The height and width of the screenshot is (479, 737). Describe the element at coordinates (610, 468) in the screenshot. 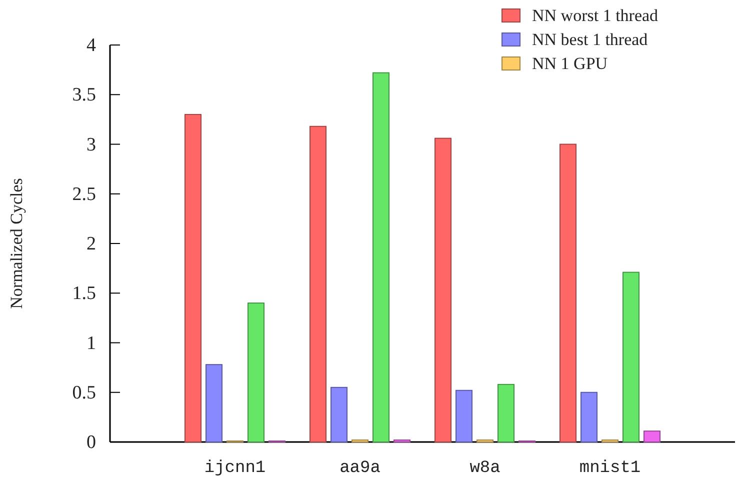

I see `x-tick-label: mnist1` at that location.